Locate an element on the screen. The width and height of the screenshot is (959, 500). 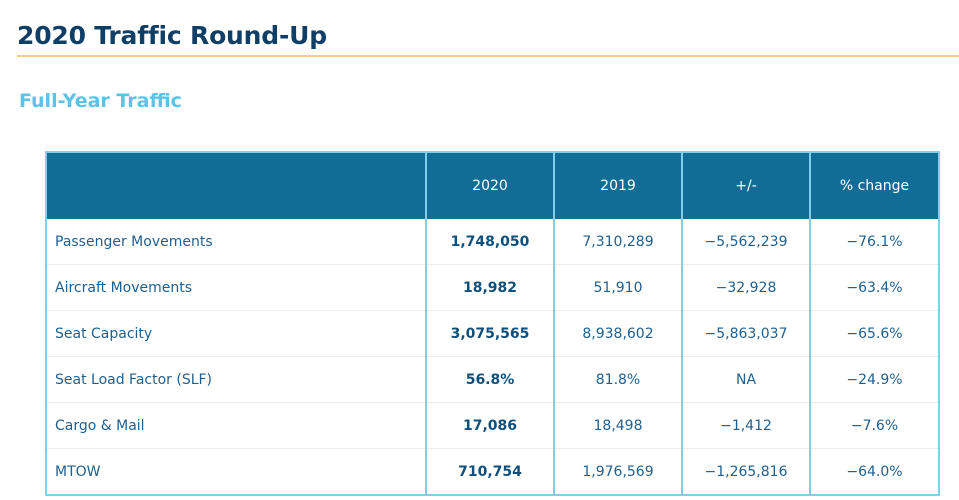
value-2019: 8,938,602 is located at coordinates (617, 333).